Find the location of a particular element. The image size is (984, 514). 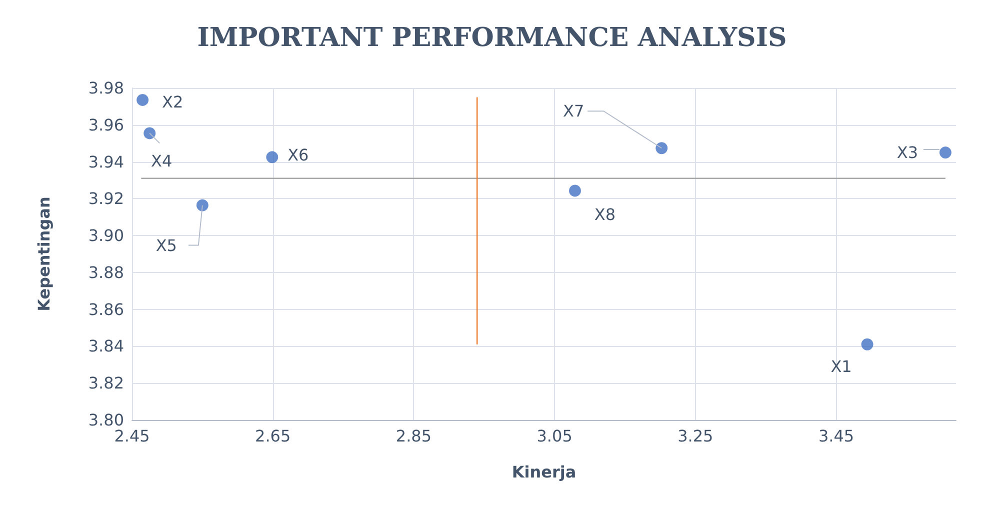

annotation: X1 is located at coordinates (841, 366).